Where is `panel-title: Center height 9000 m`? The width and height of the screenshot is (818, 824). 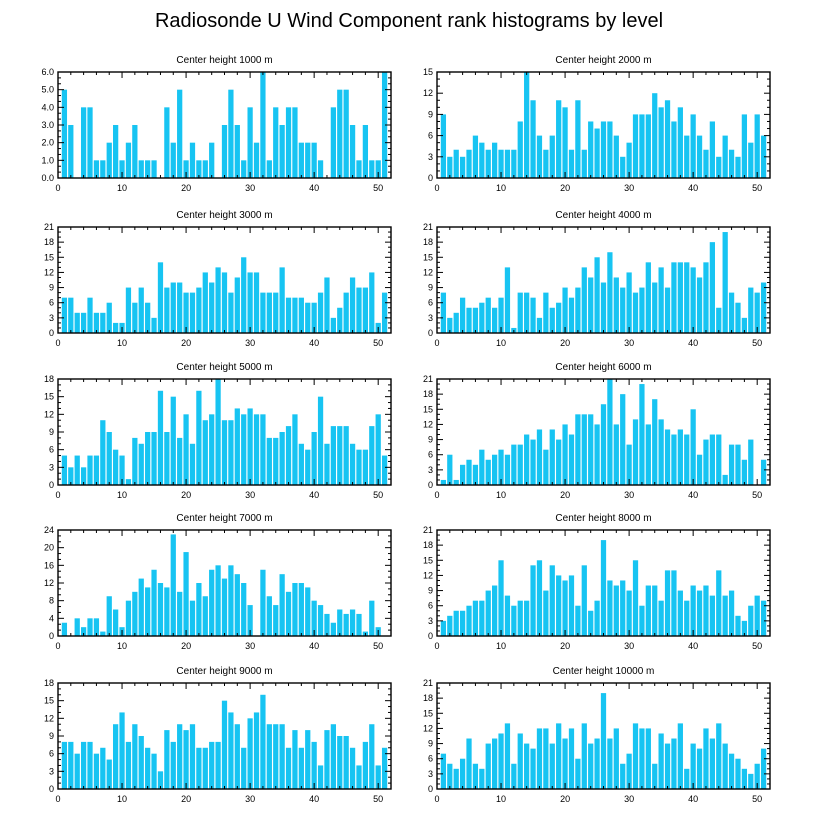
panel-title: Center height 9000 m is located at coordinates (224, 671).